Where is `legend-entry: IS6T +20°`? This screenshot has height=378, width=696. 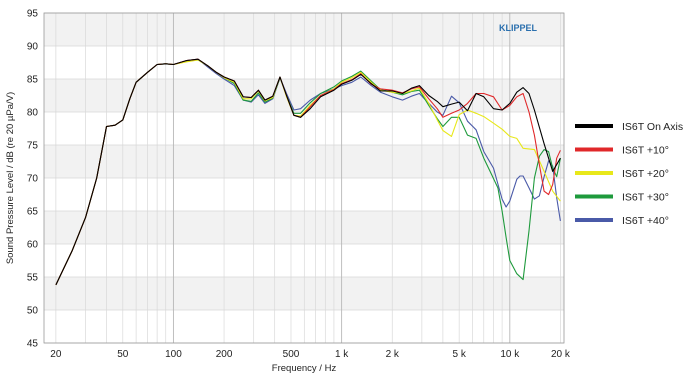 legend-entry: IS6T +20° is located at coordinates (645, 174).